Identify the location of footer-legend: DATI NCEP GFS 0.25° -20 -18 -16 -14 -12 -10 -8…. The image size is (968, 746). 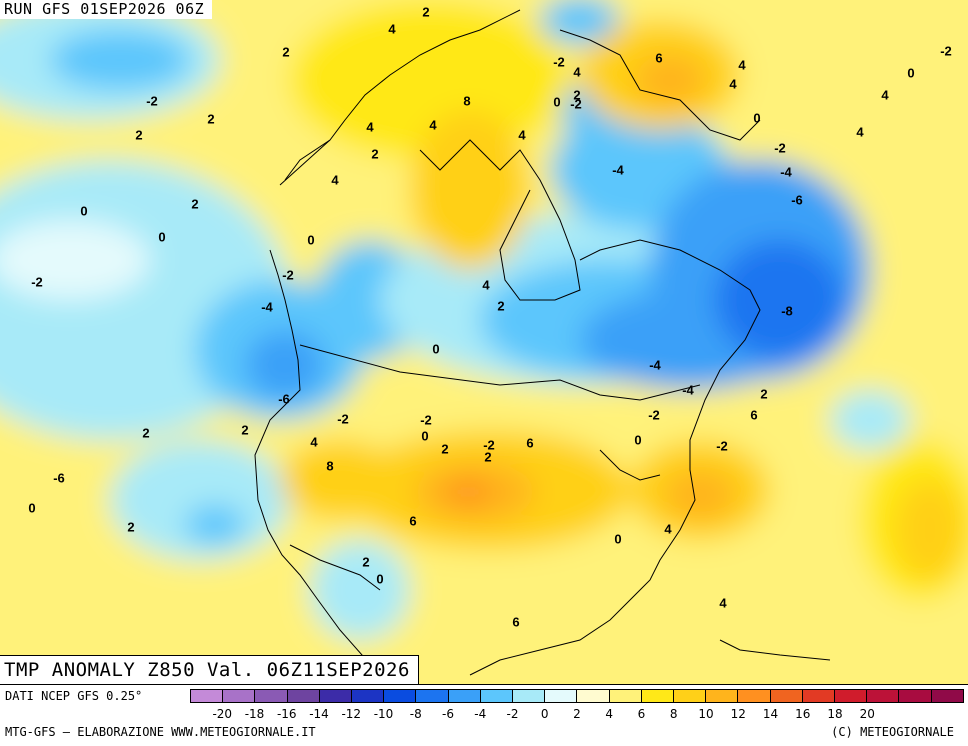
(484, 715).